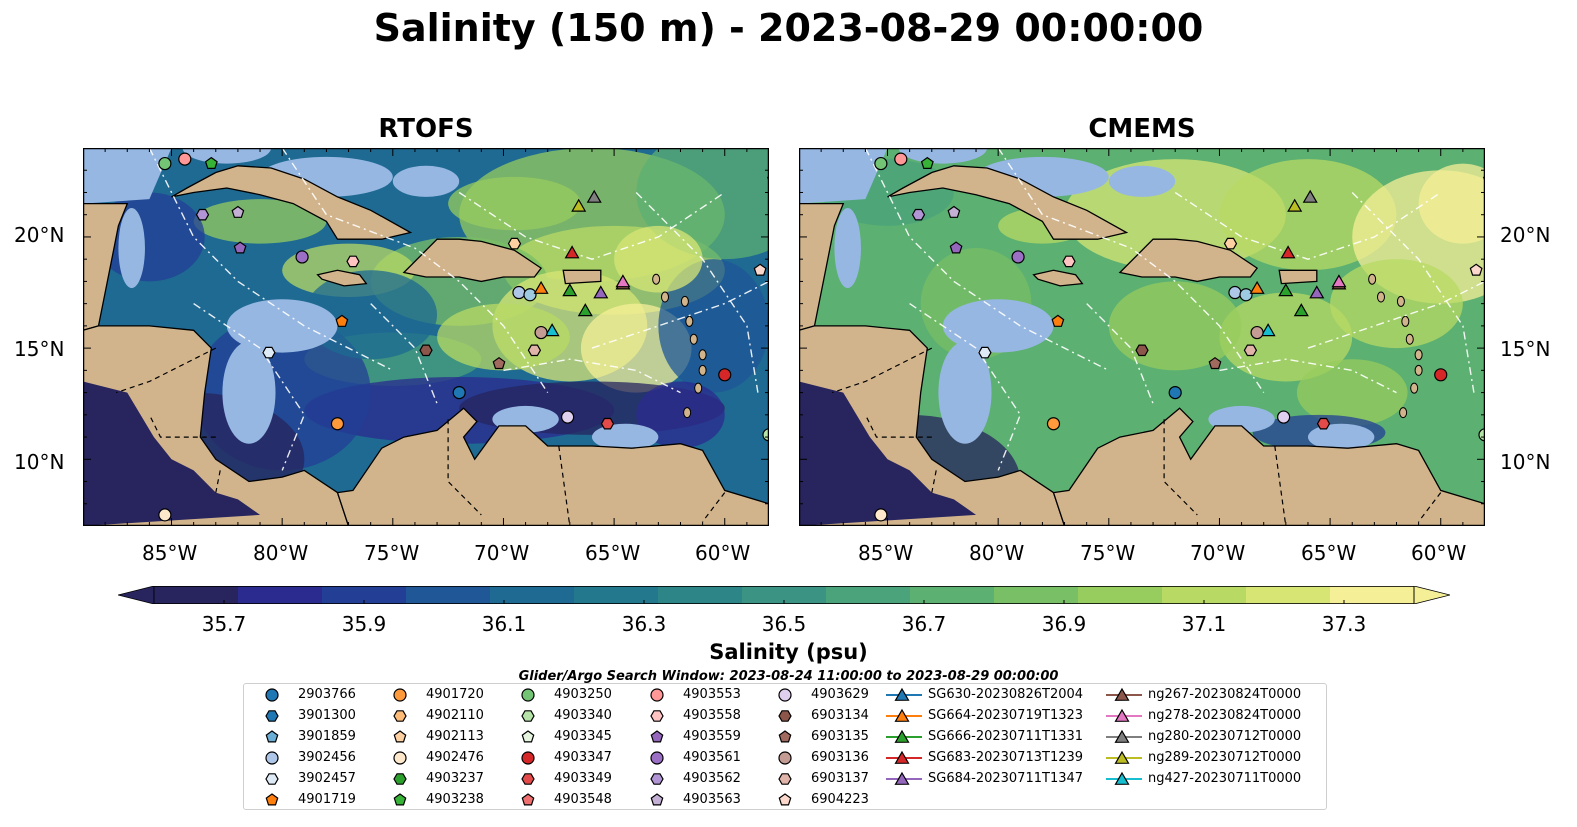 The image size is (1577, 827). I want to click on panel-title-rtofs: RTOFS, so click(426, 129).